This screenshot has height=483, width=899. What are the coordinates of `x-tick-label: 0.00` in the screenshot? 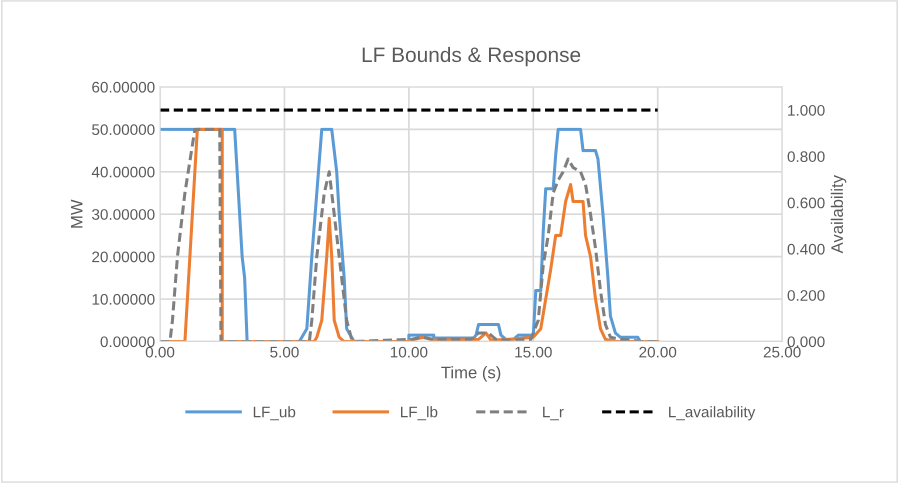 It's located at (160, 352).